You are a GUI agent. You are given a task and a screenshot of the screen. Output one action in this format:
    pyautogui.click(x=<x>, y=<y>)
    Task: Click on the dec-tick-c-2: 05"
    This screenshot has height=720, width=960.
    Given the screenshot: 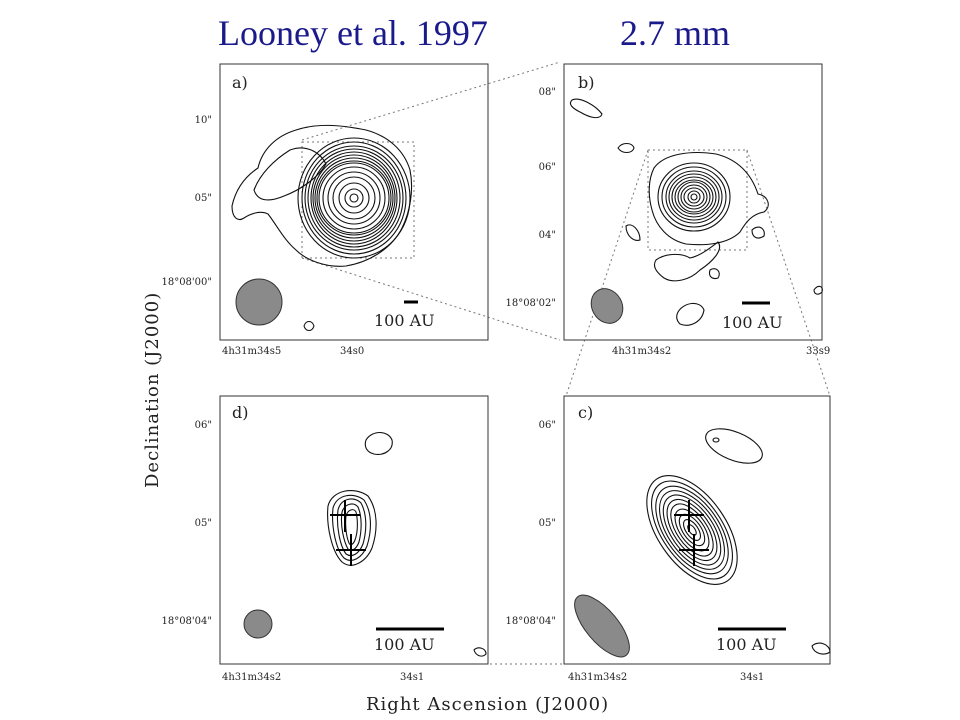 What is the action you would take?
    pyautogui.click(x=547, y=523)
    